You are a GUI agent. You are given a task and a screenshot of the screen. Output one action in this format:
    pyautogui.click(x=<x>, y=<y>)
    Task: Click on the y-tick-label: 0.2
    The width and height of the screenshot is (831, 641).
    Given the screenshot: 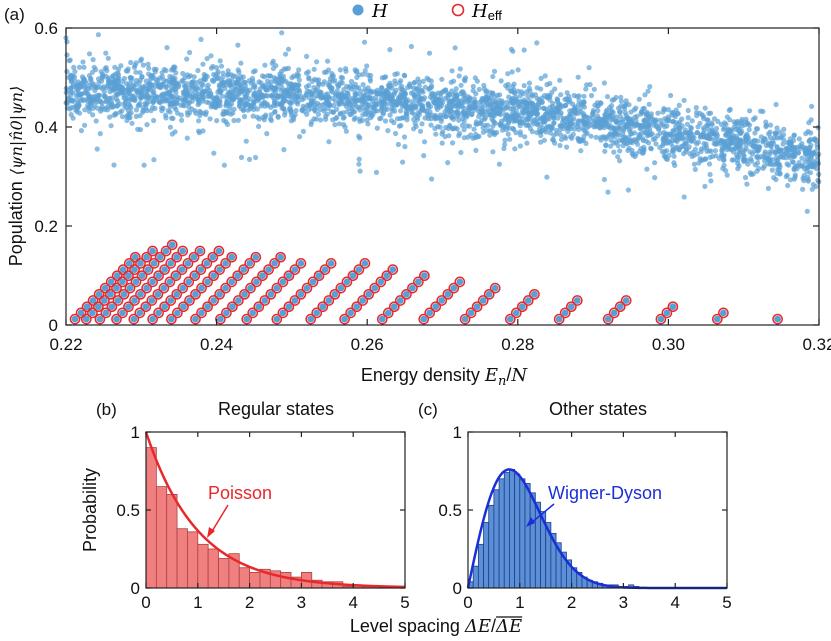 What is the action you would take?
    pyautogui.click(x=46, y=226)
    